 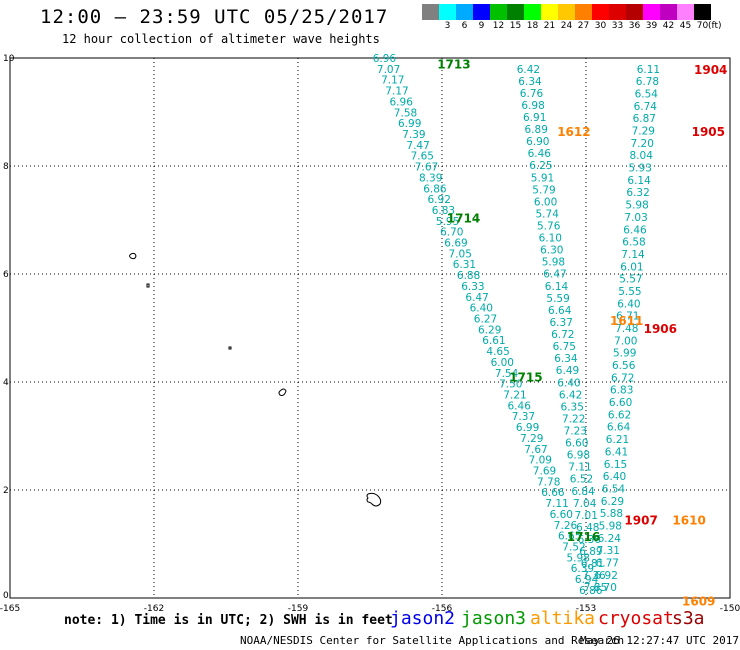 I want to click on track-label: 1611, so click(x=626, y=321).